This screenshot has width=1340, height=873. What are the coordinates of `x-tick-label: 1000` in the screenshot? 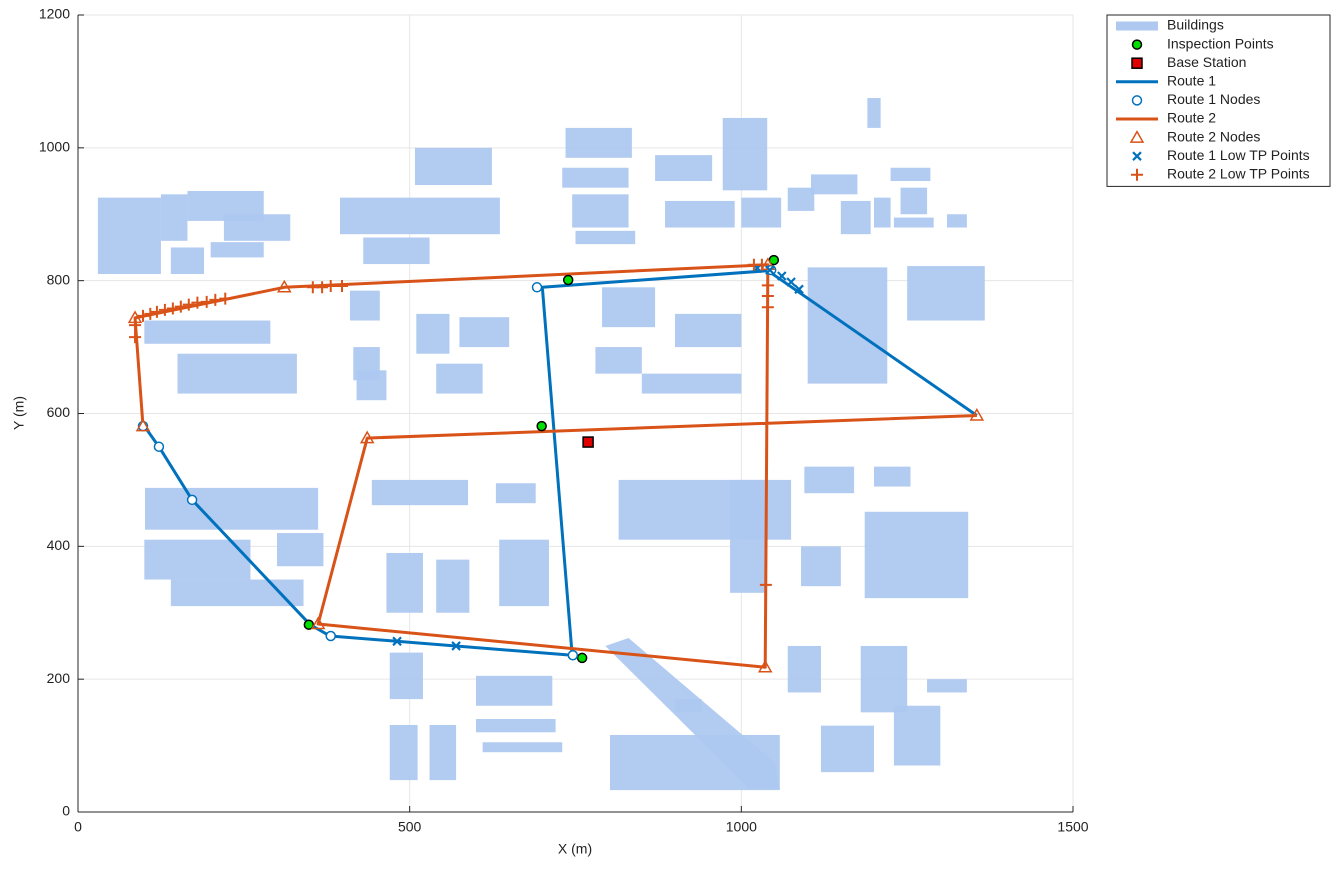 It's located at (741, 827).